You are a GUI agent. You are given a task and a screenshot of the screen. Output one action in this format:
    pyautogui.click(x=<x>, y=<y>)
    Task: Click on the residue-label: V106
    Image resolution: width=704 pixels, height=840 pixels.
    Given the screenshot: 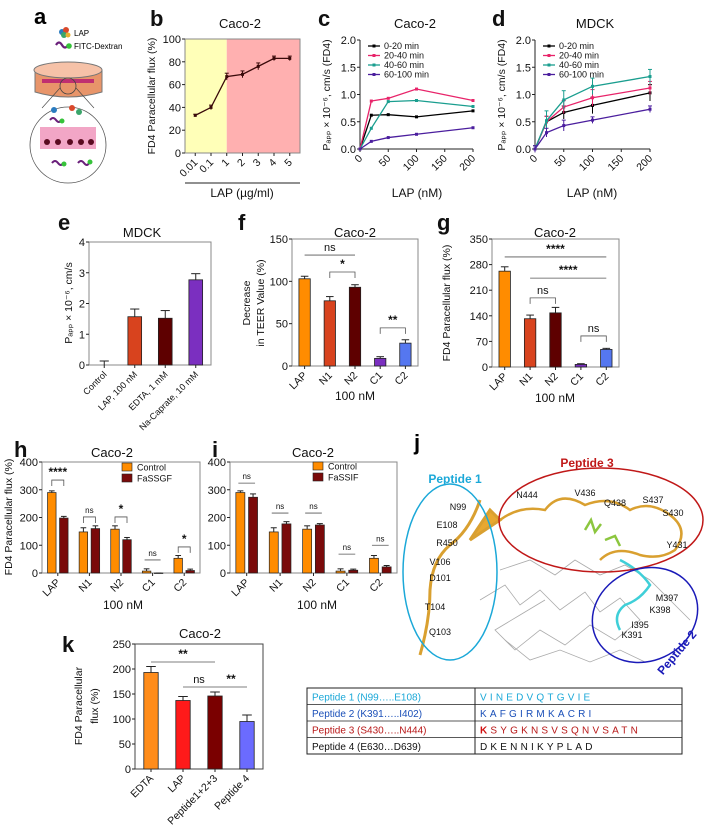 What is the action you would take?
    pyautogui.click(x=439, y=562)
    